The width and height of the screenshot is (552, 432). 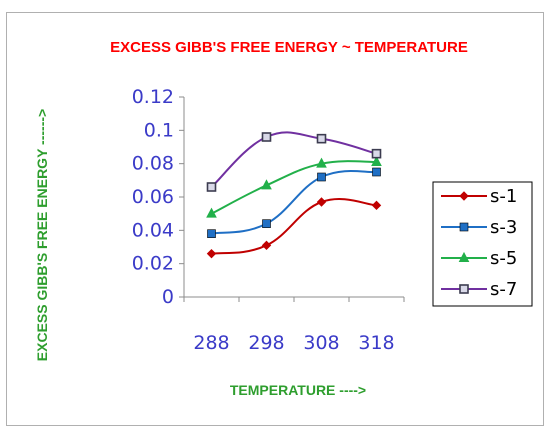 What do you see at coordinates (153, 197) in the screenshot?
I see `y-tick-label: 0.06` at bounding box center [153, 197].